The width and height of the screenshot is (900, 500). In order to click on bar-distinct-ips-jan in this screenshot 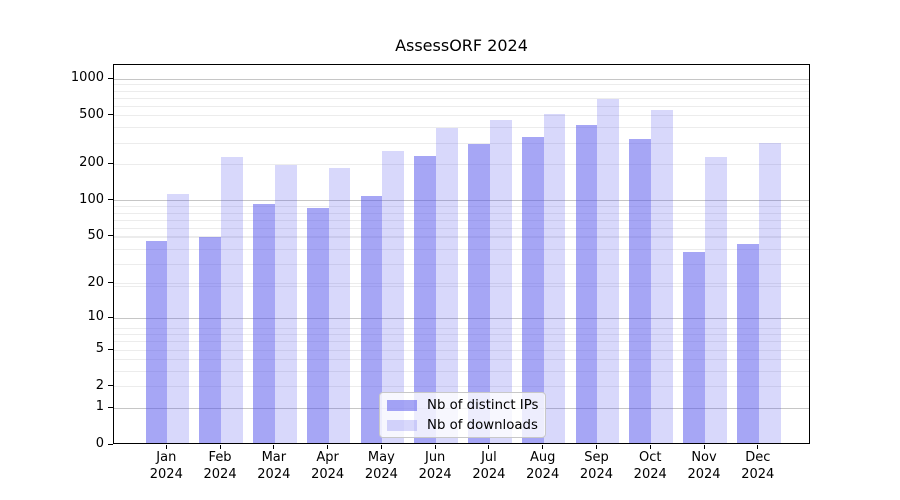, I will do `click(156, 342)`.